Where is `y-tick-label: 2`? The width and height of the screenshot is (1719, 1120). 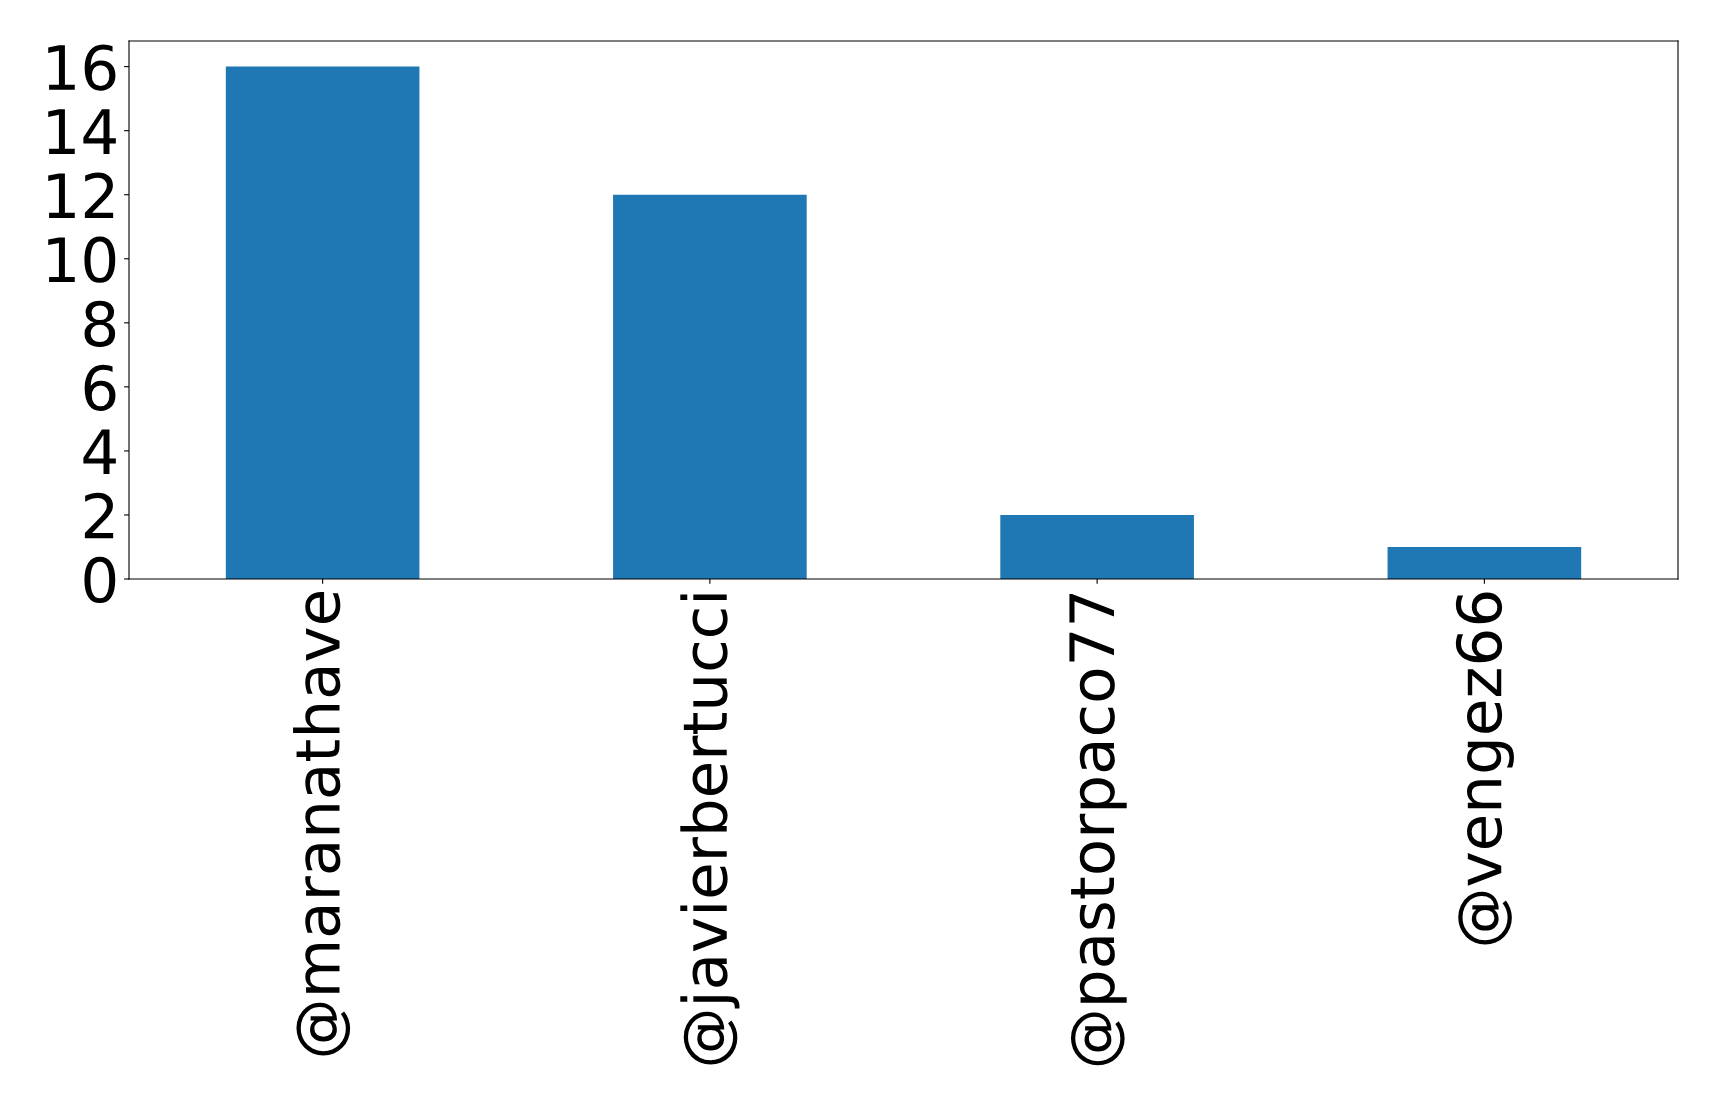 y-tick-label: 2 is located at coordinates (99, 515).